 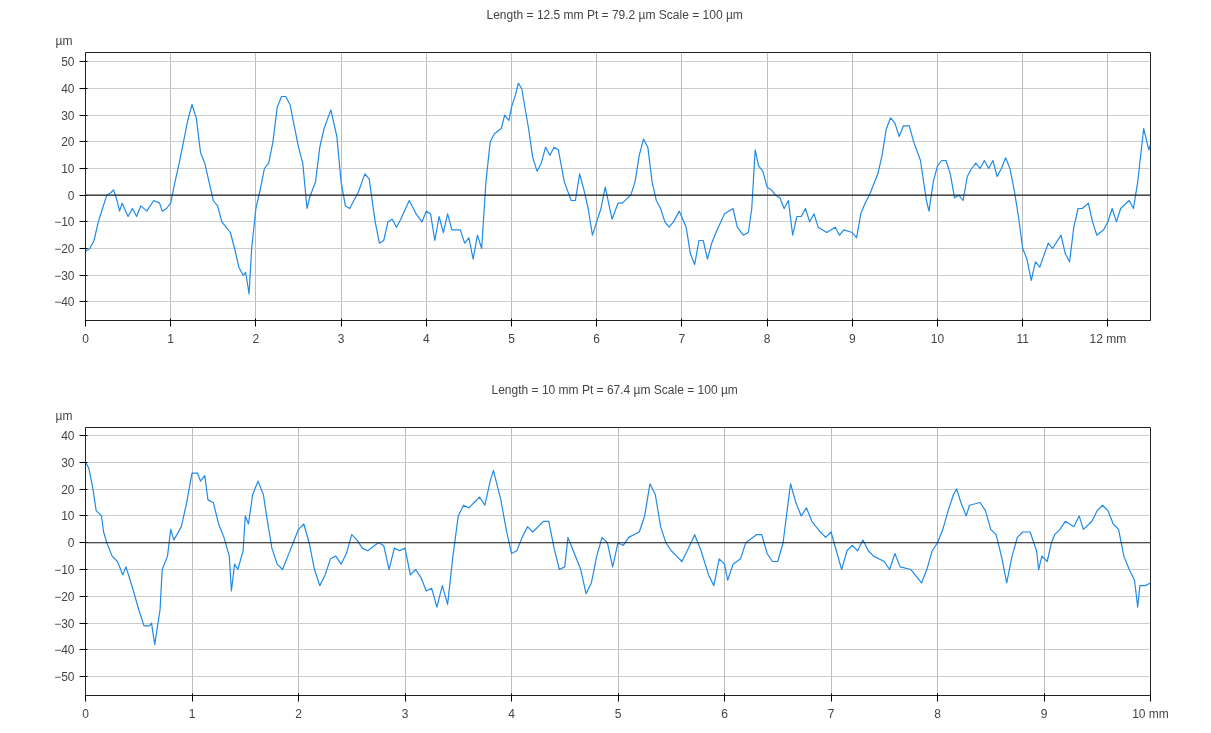 I want to click on x-tick-label: 10, so click(x=937, y=338).